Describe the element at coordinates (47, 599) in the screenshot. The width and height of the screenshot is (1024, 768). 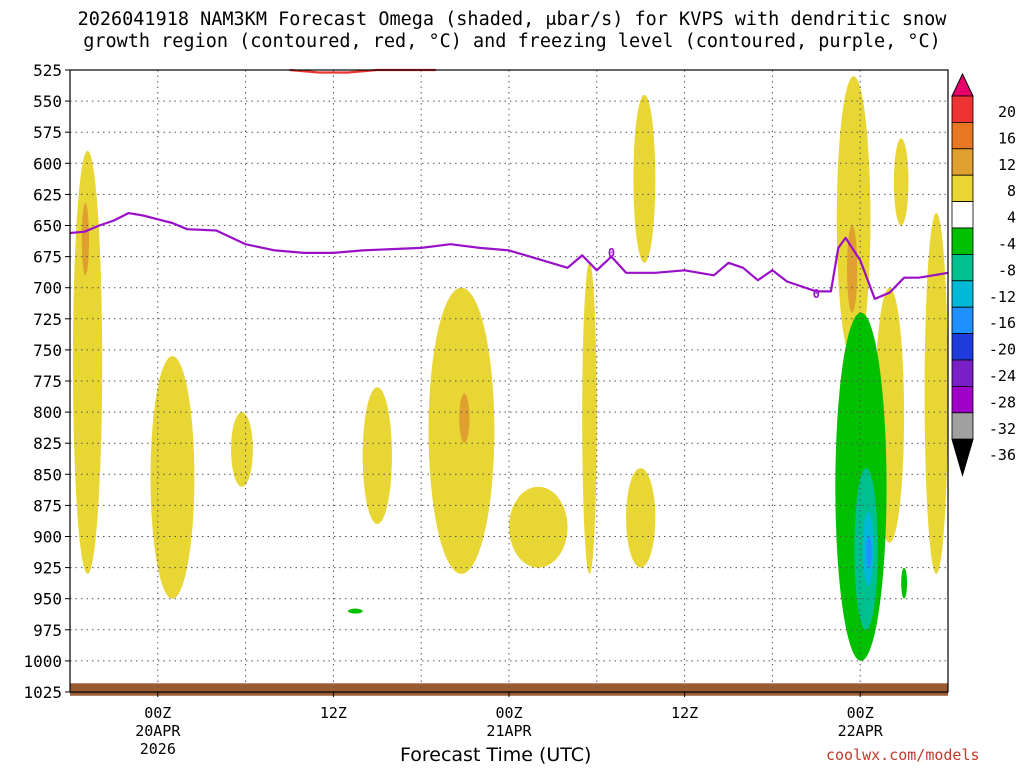
I see `y-tick-label-950: 950` at that location.